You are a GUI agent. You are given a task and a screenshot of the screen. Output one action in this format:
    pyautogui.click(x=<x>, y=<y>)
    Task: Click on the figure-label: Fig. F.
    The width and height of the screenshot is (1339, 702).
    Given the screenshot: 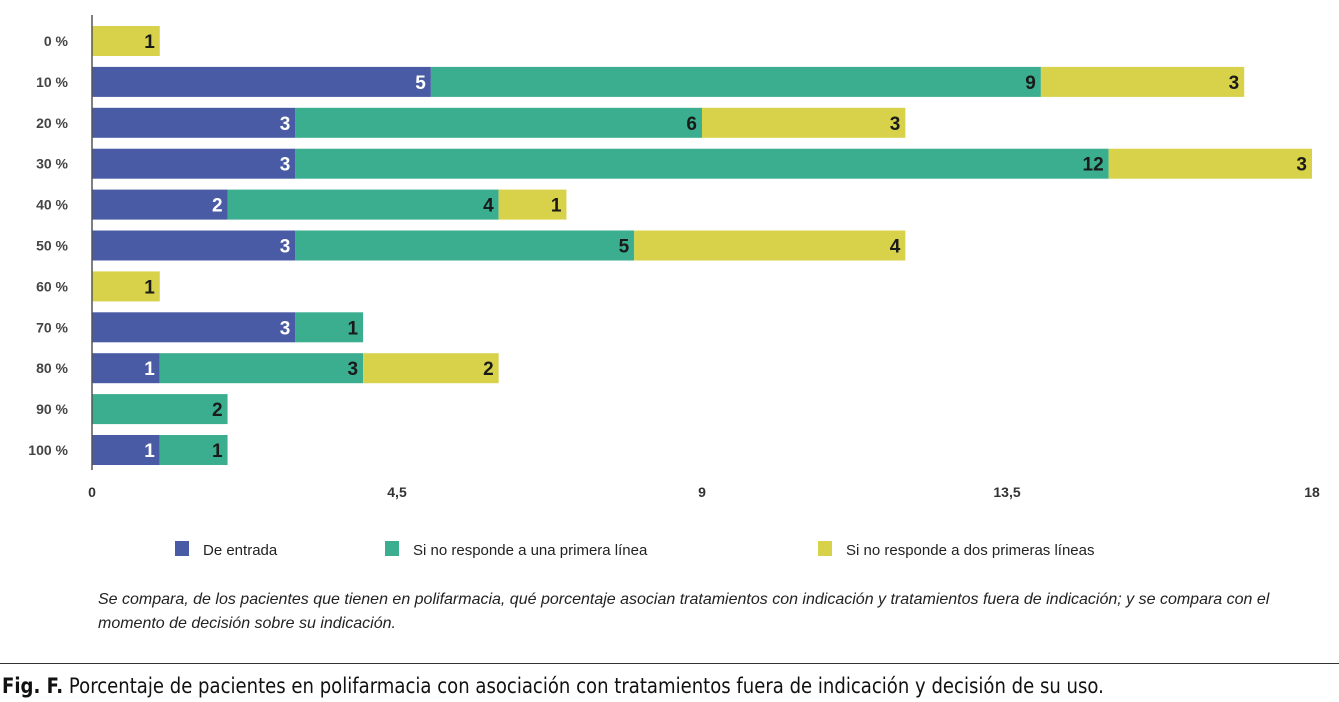 What is the action you would take?
    pyautogui.click(x=33, y=686)
    